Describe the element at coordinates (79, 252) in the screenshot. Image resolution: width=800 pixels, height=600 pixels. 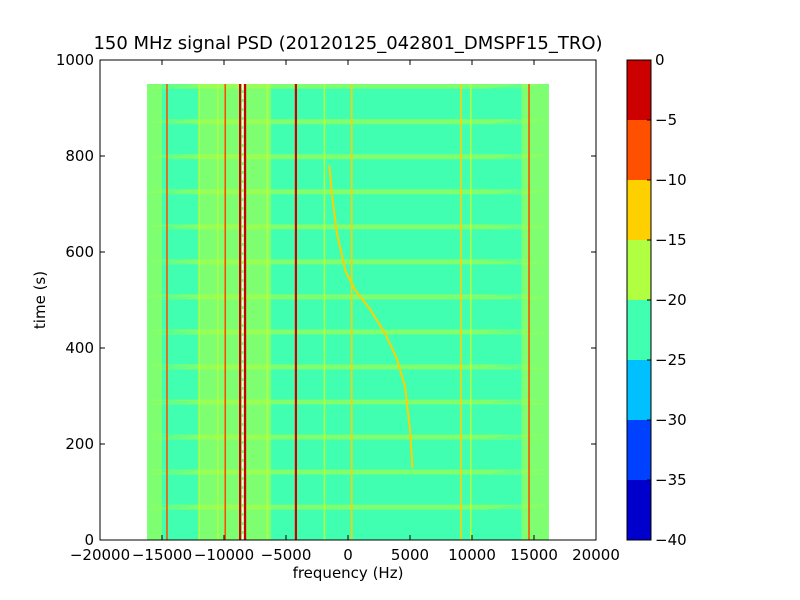
I see `y-tick-label: 600` at that location.